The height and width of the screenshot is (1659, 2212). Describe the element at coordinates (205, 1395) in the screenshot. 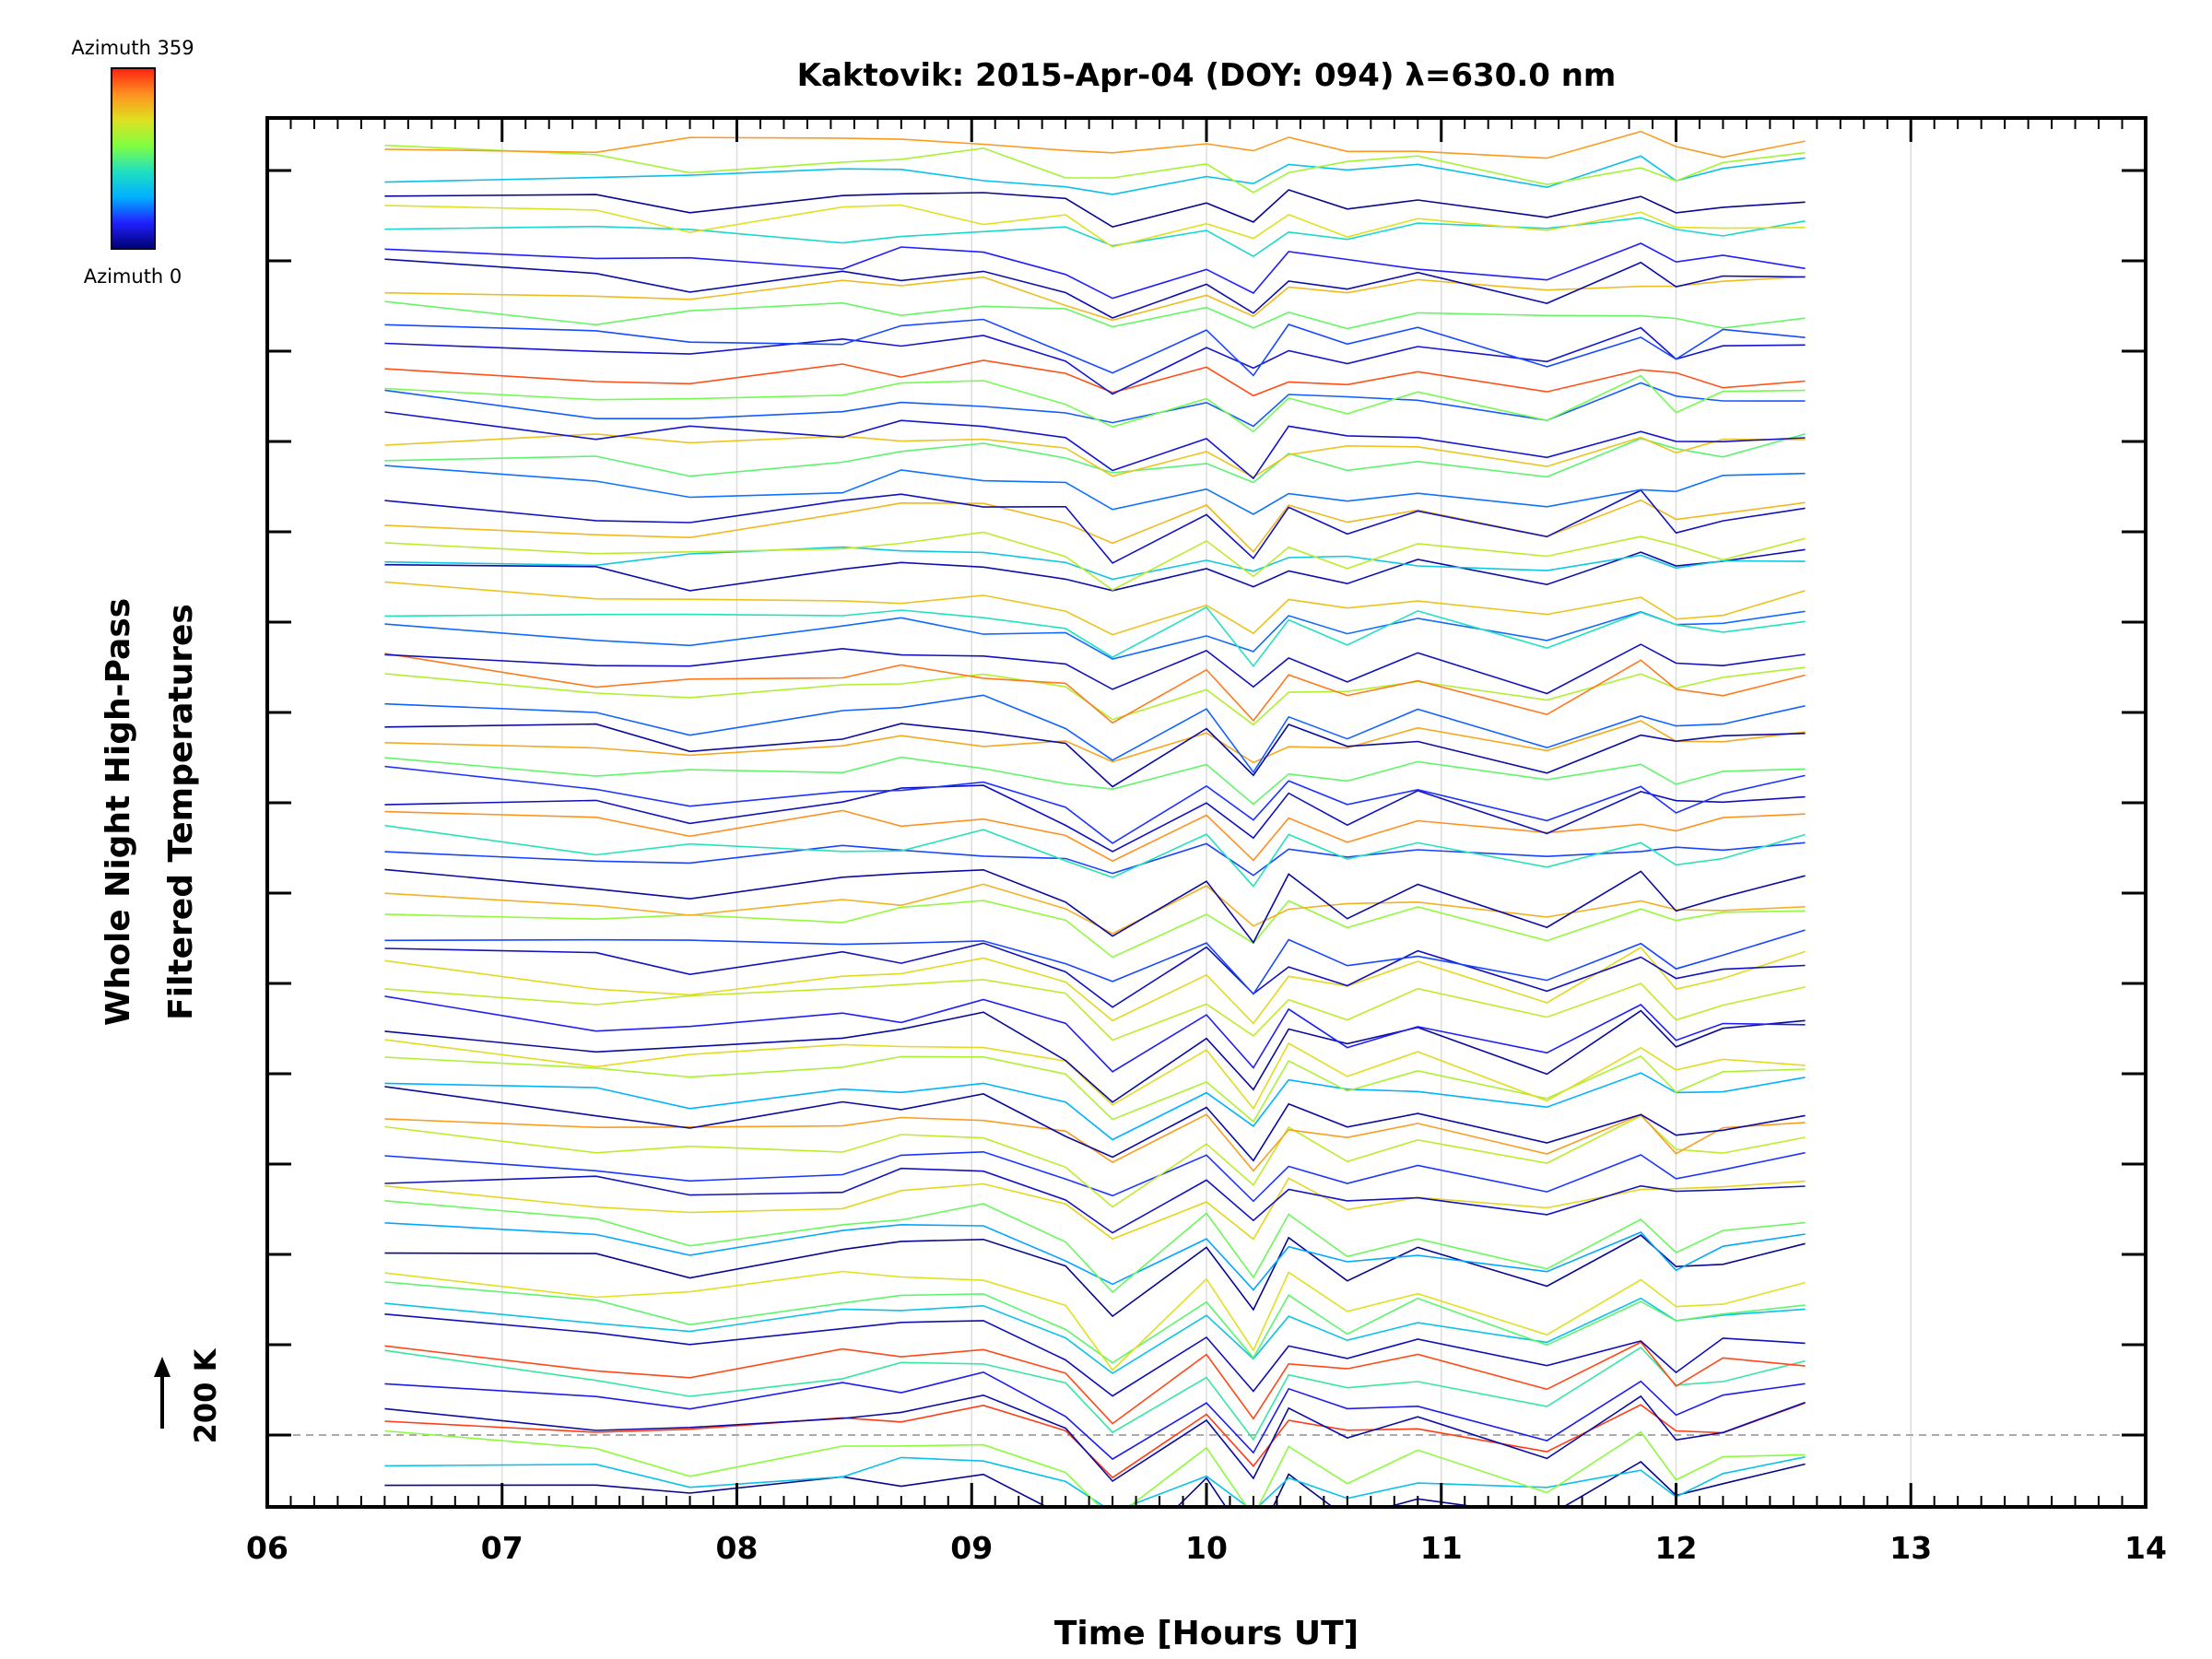

I see `scale-bar-label: 200 K` at that location.